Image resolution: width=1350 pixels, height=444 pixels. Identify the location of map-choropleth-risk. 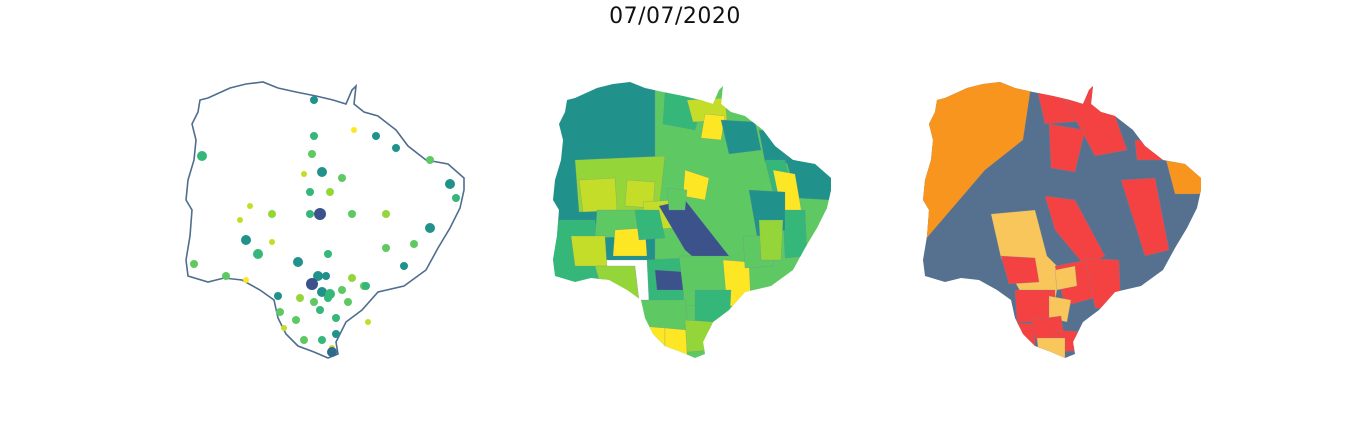
(1062, 220).